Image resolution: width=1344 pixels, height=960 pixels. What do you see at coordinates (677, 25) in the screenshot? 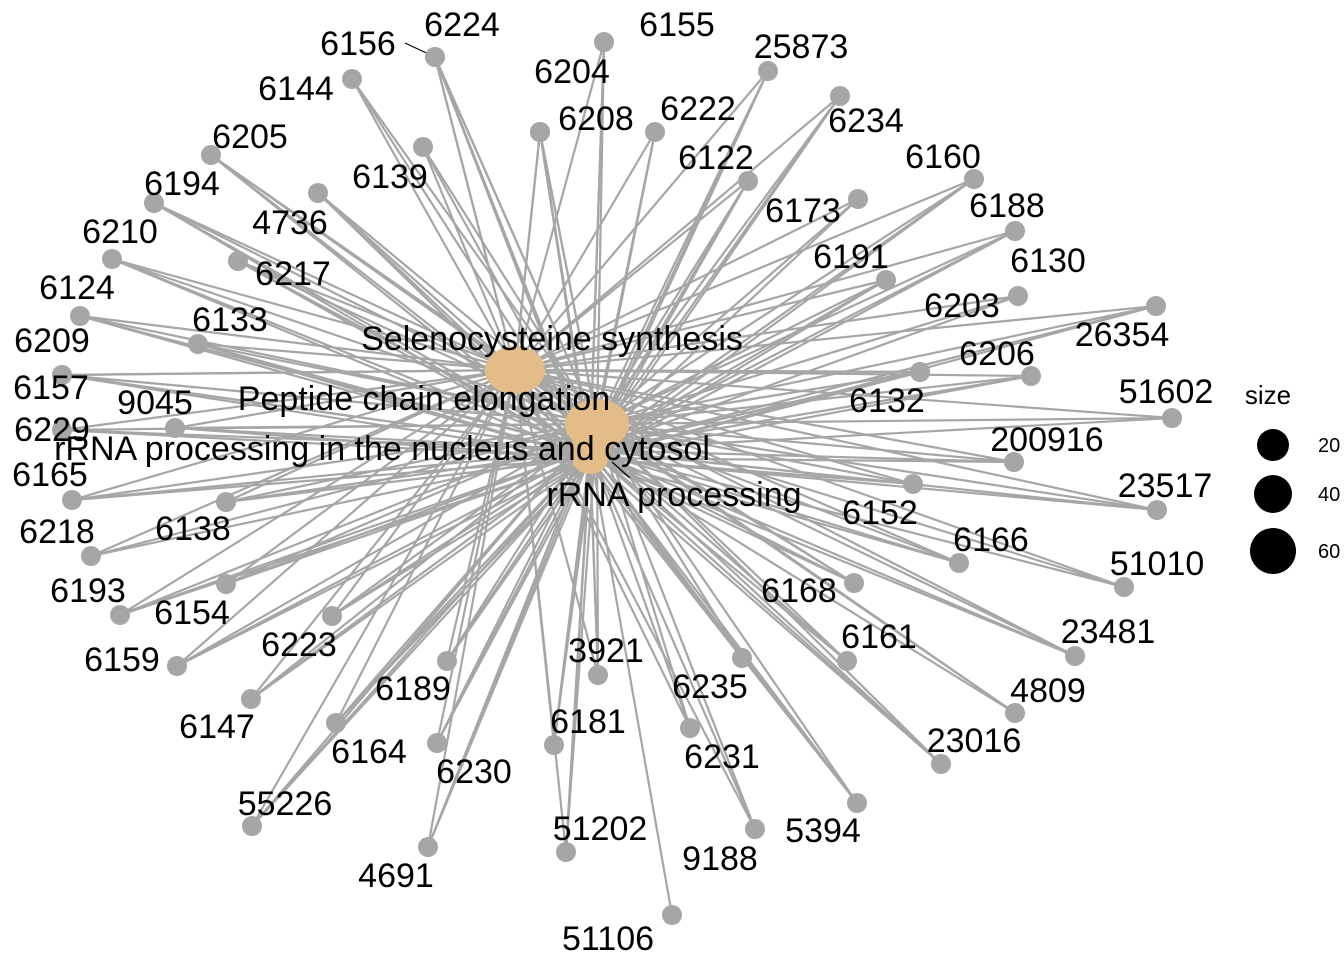
I see `gene-label-6155: 6155` at bounding box center [677, 25].